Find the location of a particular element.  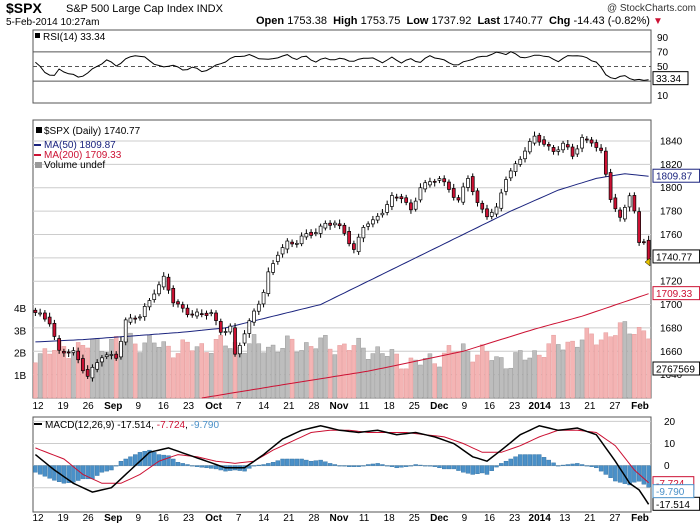

macd-legend: MACD(12,26,9) -17.514, -7.724, -9.790 is located at coordinates (132, 425).